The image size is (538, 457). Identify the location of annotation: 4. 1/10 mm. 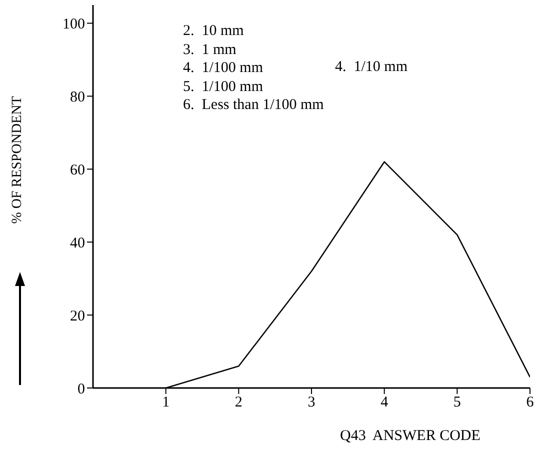
(371, 67).